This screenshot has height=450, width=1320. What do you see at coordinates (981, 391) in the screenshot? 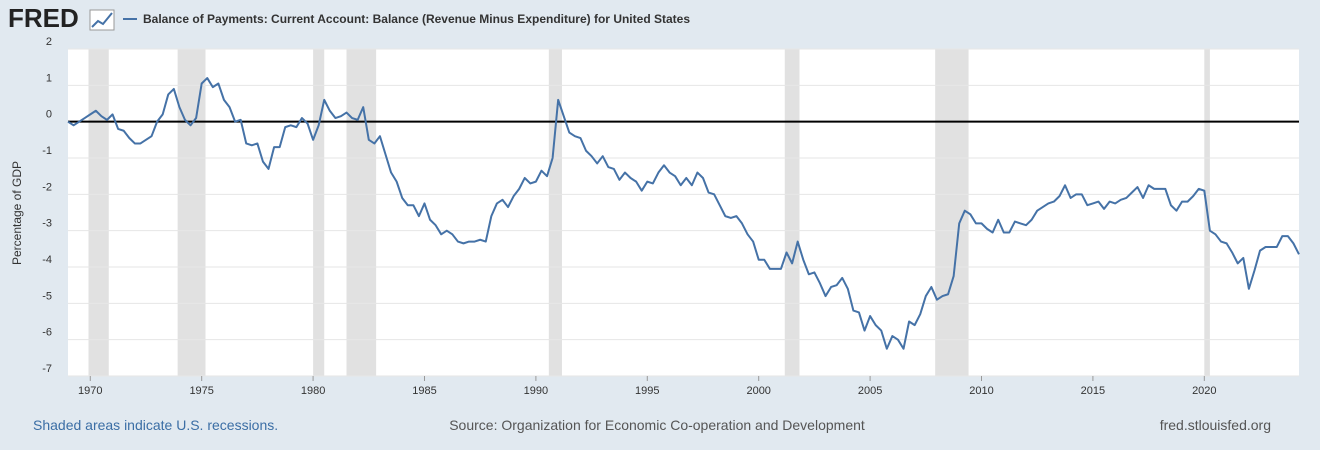
I see `x-tick-label: 2010` at bounding box center [981, 391].